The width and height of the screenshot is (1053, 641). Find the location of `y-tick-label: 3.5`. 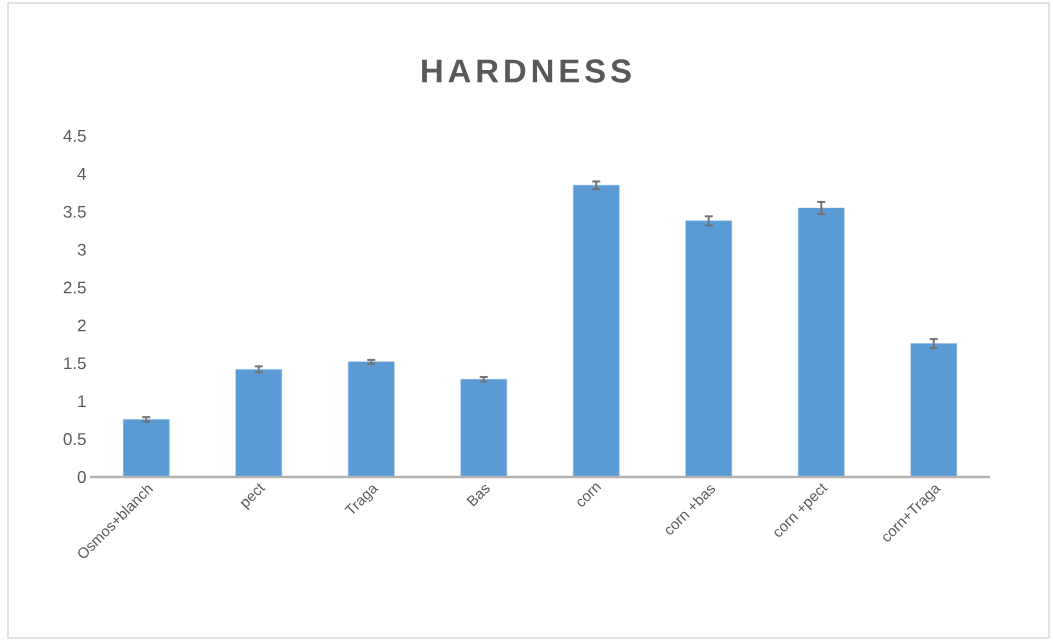

y-tick-label: 3.5 is located at coordinates (74, 211).